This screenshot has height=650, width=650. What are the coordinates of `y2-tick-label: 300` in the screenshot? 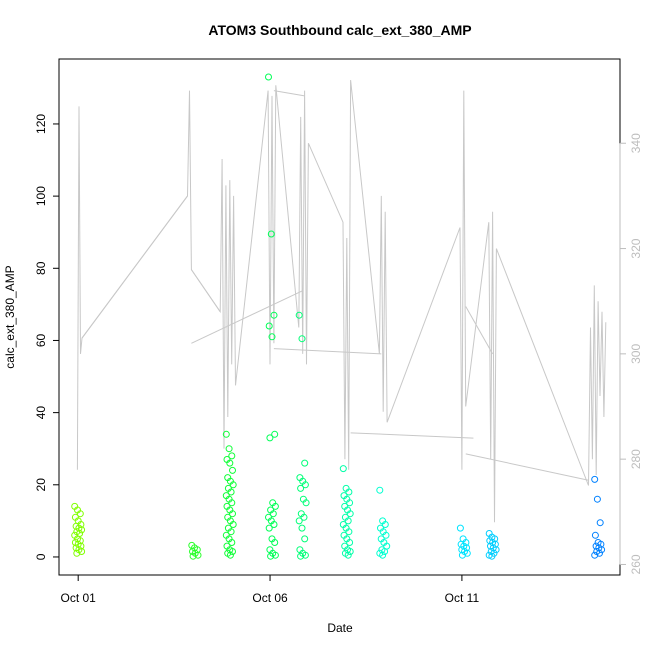 It's located at (636, 354).